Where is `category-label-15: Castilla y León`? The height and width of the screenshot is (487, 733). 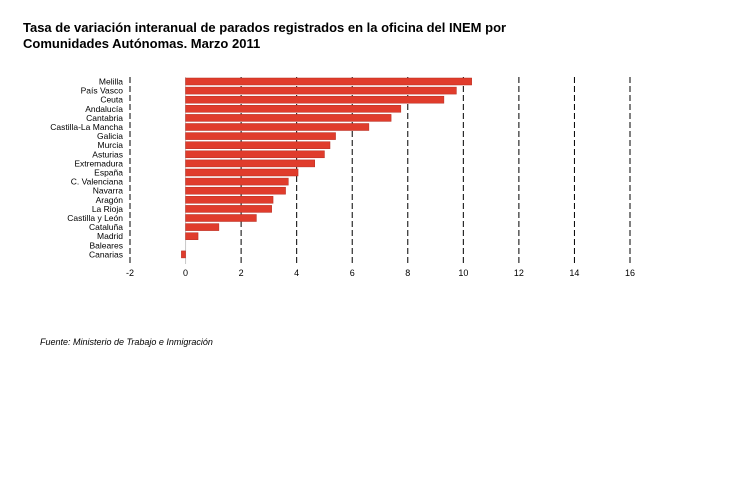 category-label-15: Castilla y León is located at coordinates (95, 218).